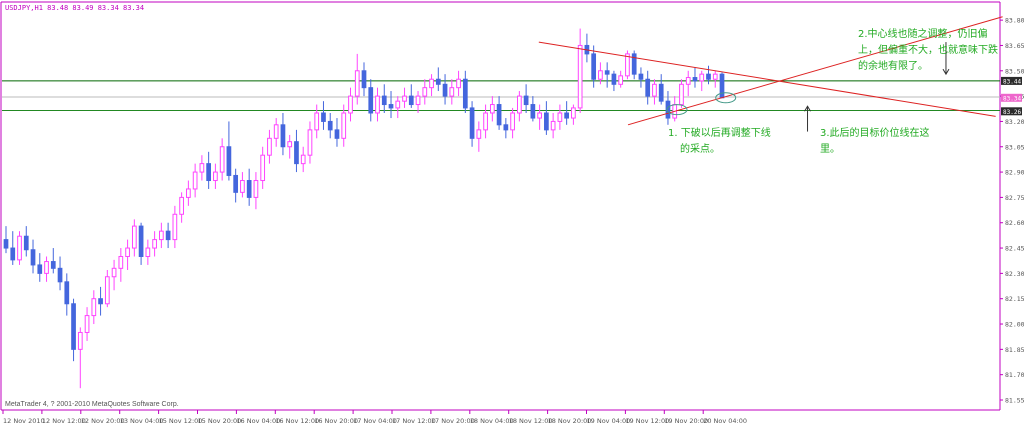 Image resolution: width=1024 pixels, height=426 pixels. I want to click on x-tick-label: 19 Nov 12:00, so click(647, 421).